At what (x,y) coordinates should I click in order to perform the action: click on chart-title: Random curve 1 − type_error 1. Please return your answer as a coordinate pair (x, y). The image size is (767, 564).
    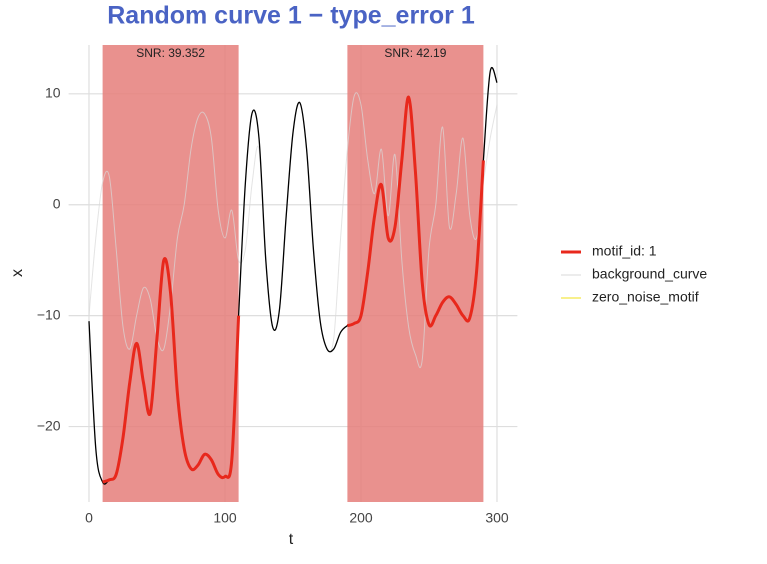
    Looking at the image, I should click on (291, 16).